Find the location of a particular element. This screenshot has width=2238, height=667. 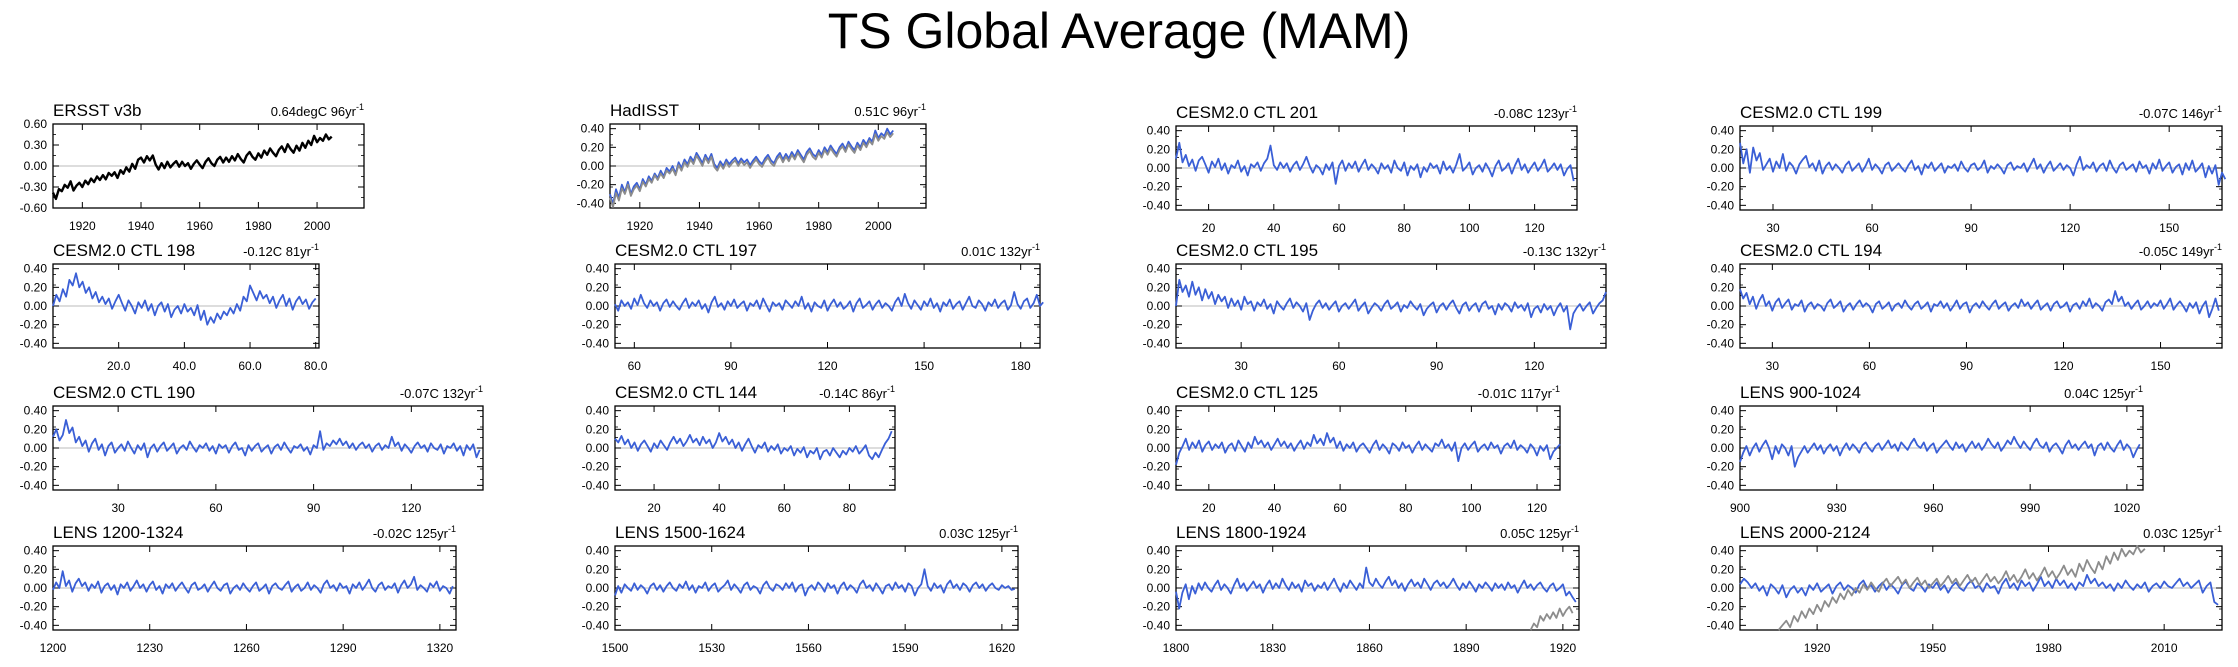

x-tick-label: 180 is located at coordinates (1021, 366).